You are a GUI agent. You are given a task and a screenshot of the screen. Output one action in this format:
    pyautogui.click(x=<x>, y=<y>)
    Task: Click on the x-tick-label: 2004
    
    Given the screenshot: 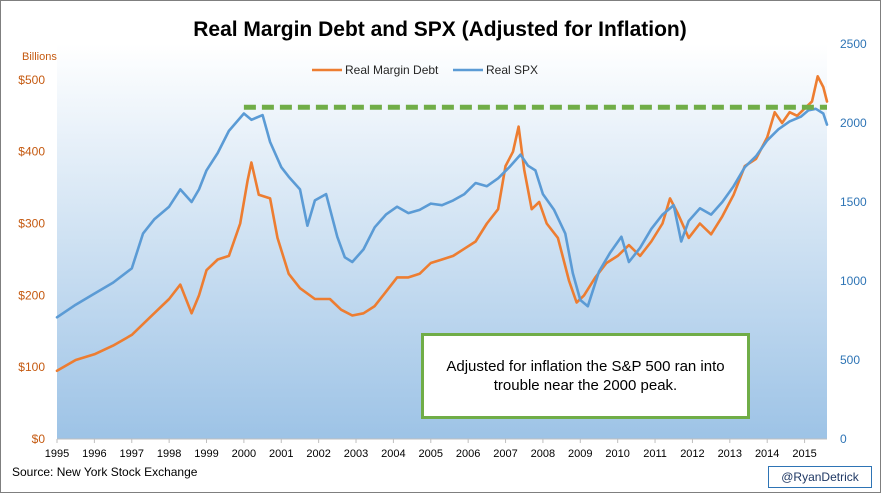 What is the action you would take?
    pyautogui.click(x=393, y=454)
    